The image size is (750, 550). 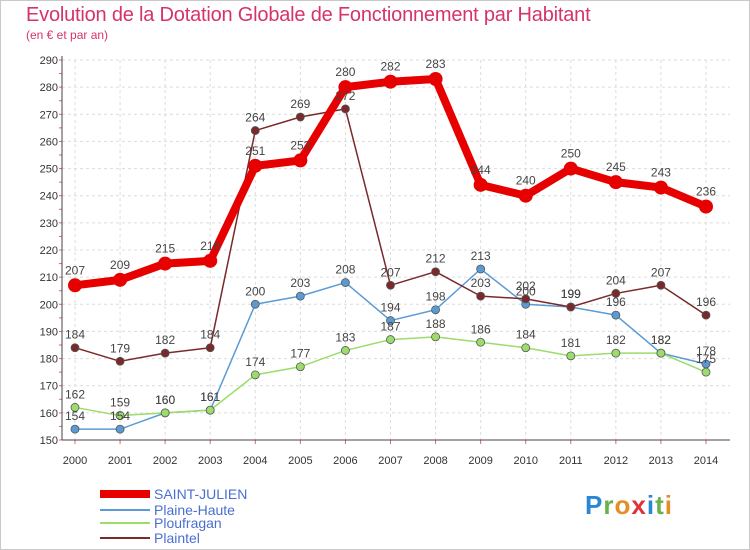 I want to click on y-tick-label: 260, so click(x=49, y=142).